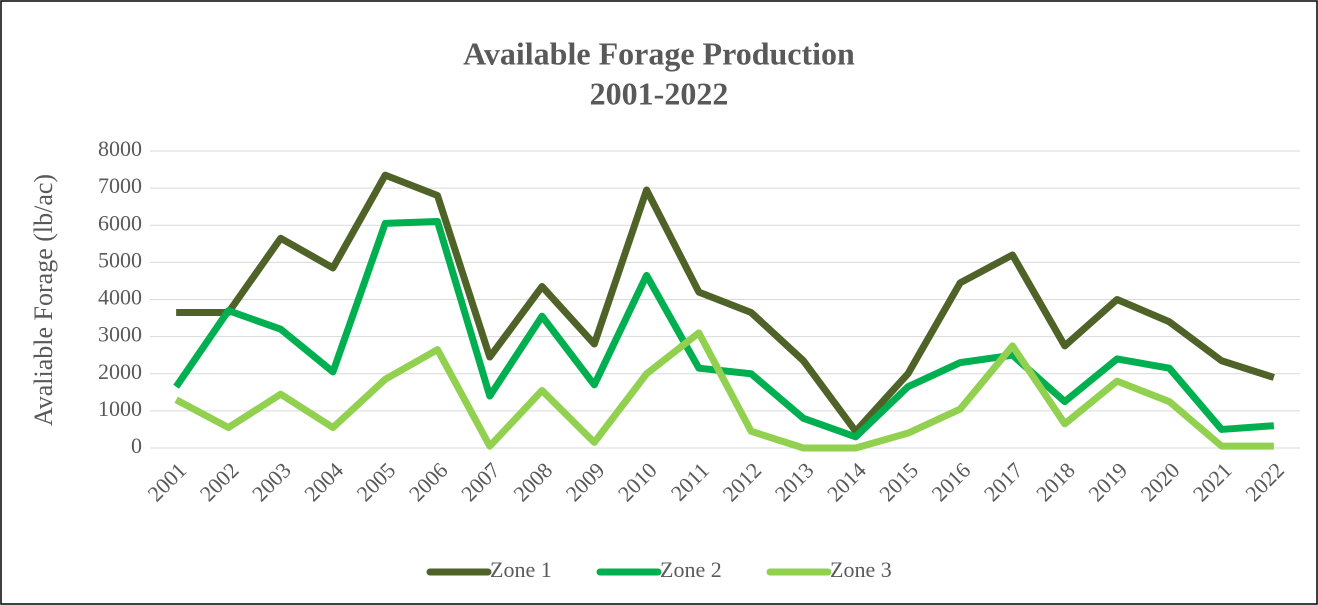 The width and height of the screenshot is (1318, 605). Describe the element at coordinates (659, 93) in the screenshot. I see `chart-subtitle: 2001-2022` at that location.